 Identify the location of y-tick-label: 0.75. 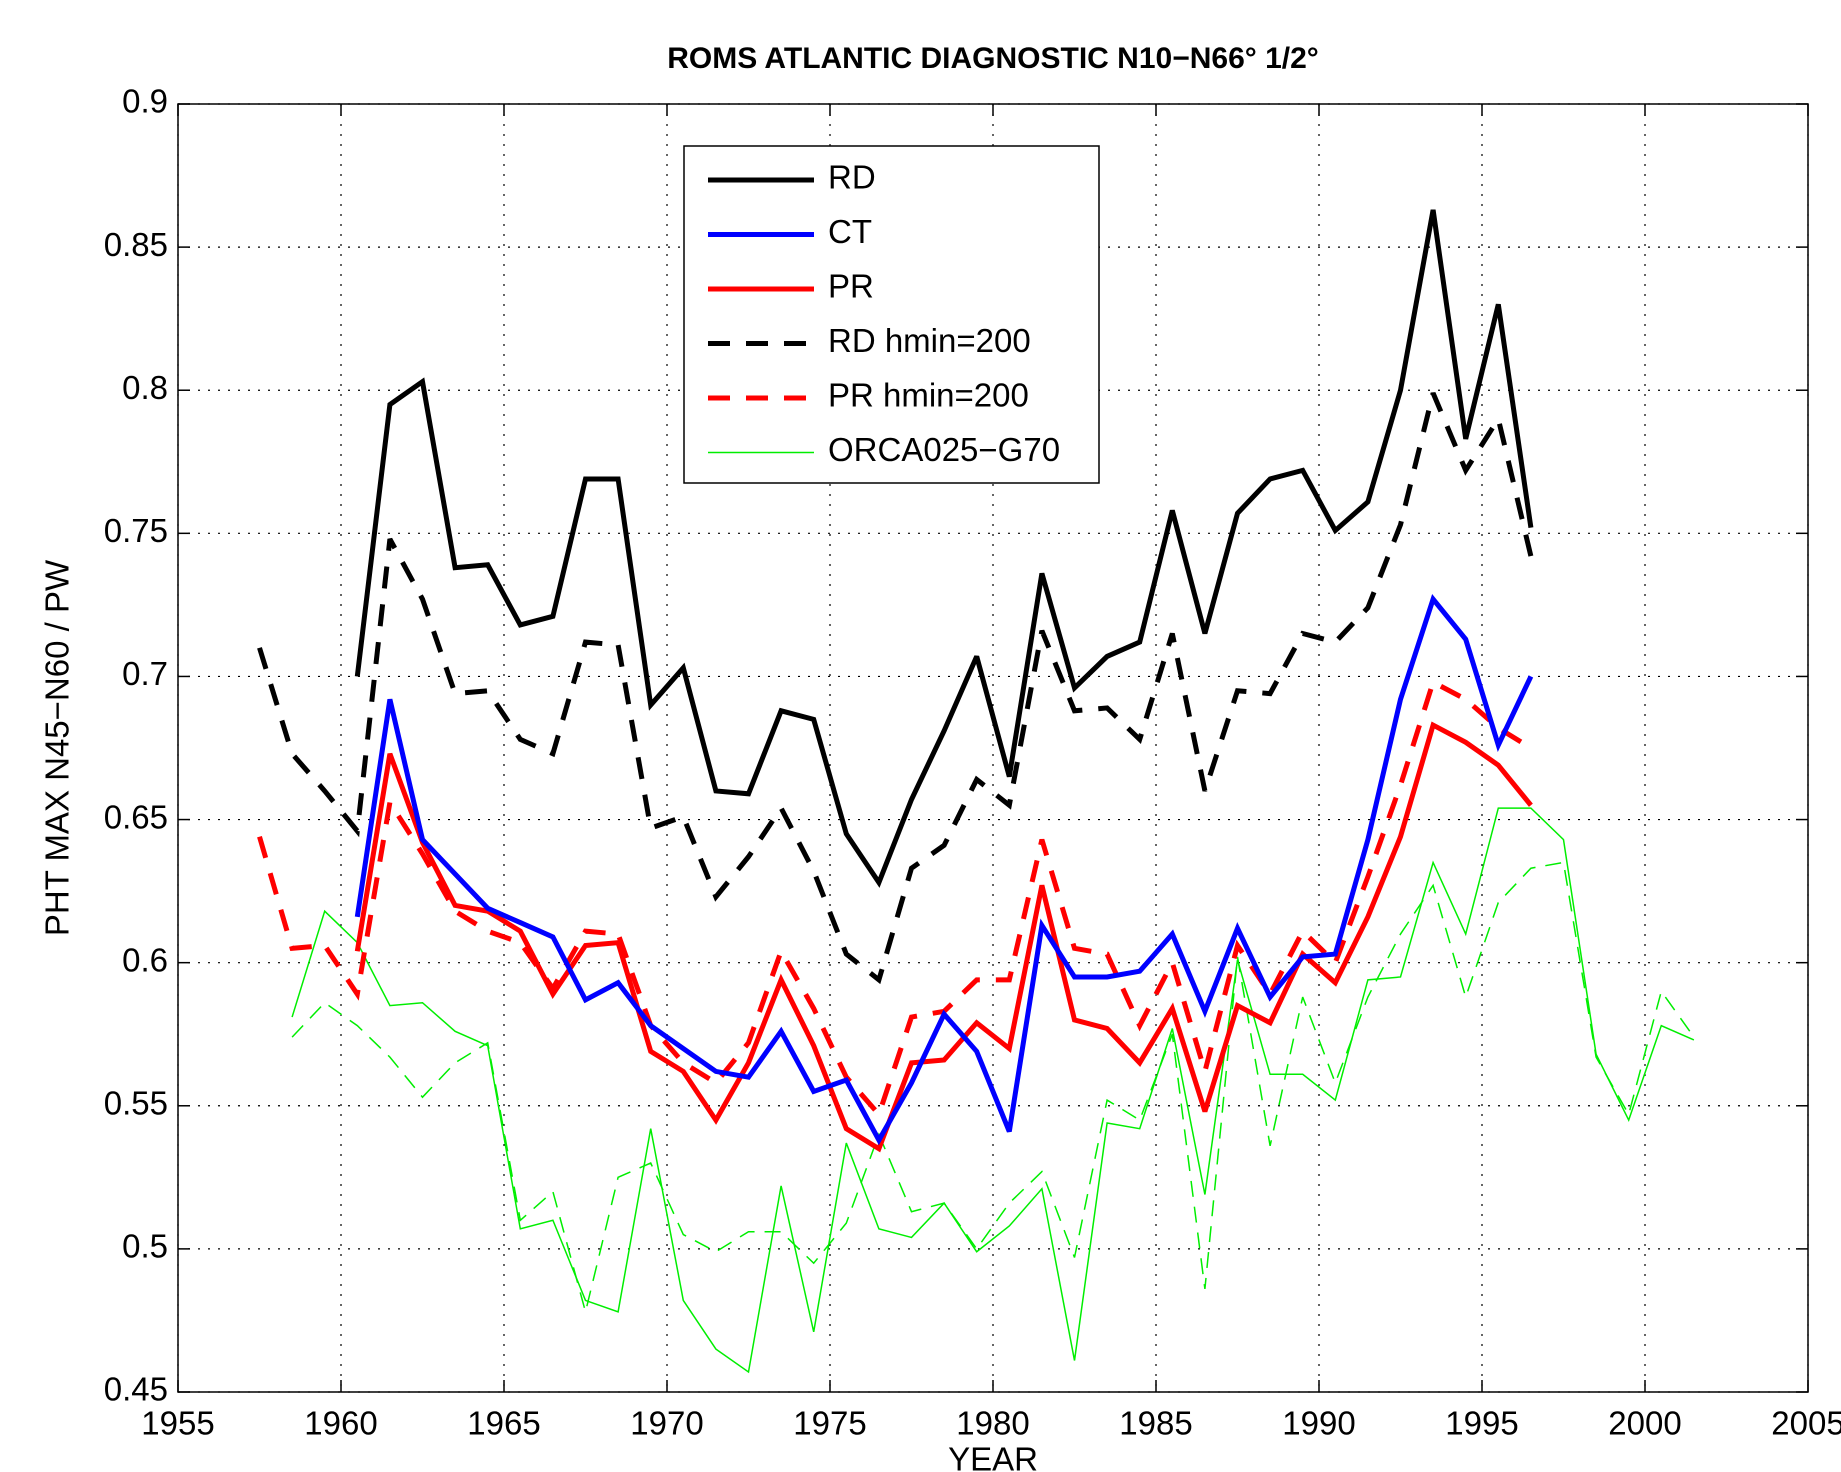
(136, 530).